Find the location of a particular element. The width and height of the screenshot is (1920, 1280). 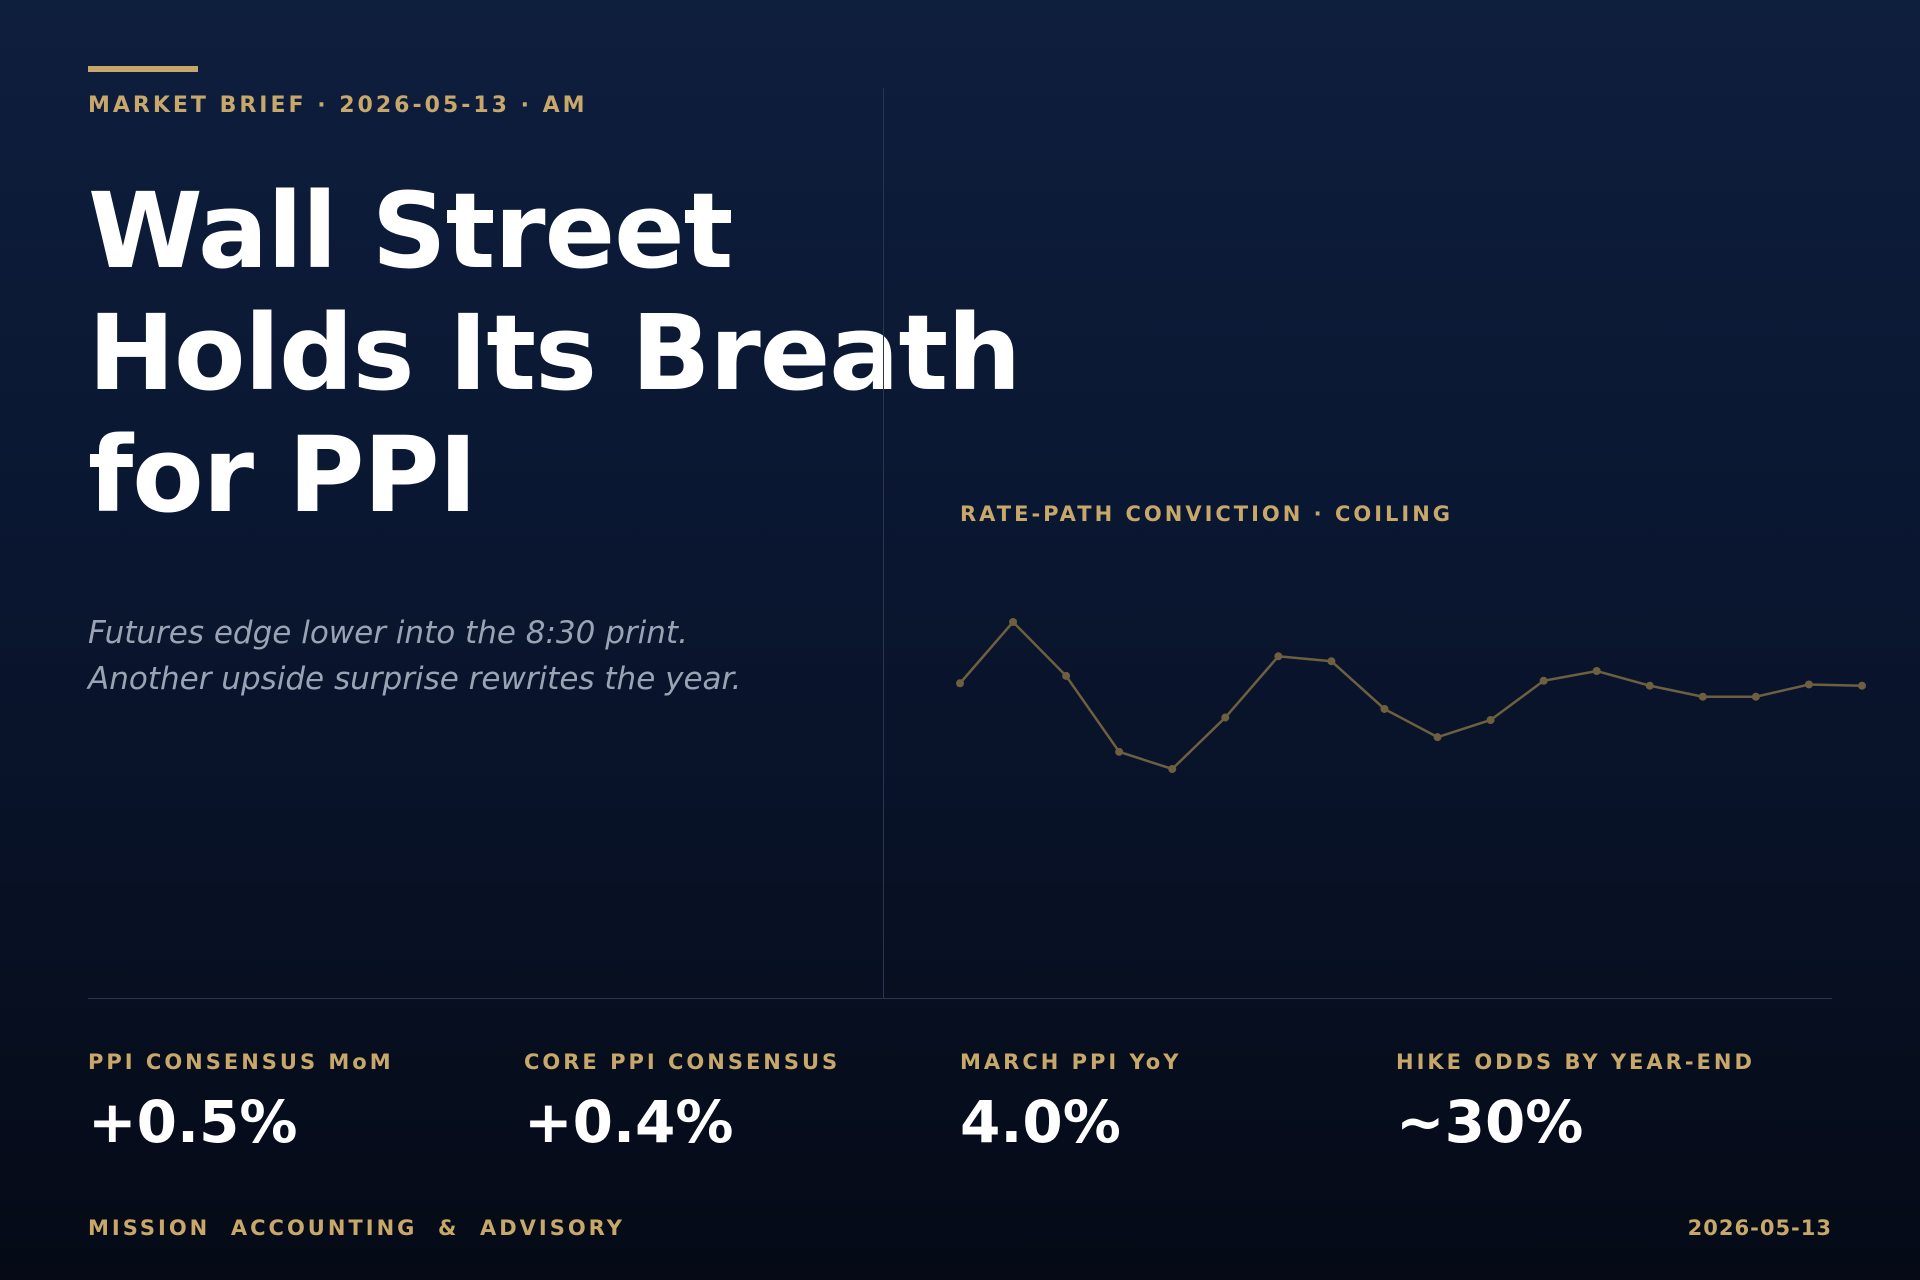

headline: Wall Street Holds Its Breath for PPI is located at coordinates (554, 353).